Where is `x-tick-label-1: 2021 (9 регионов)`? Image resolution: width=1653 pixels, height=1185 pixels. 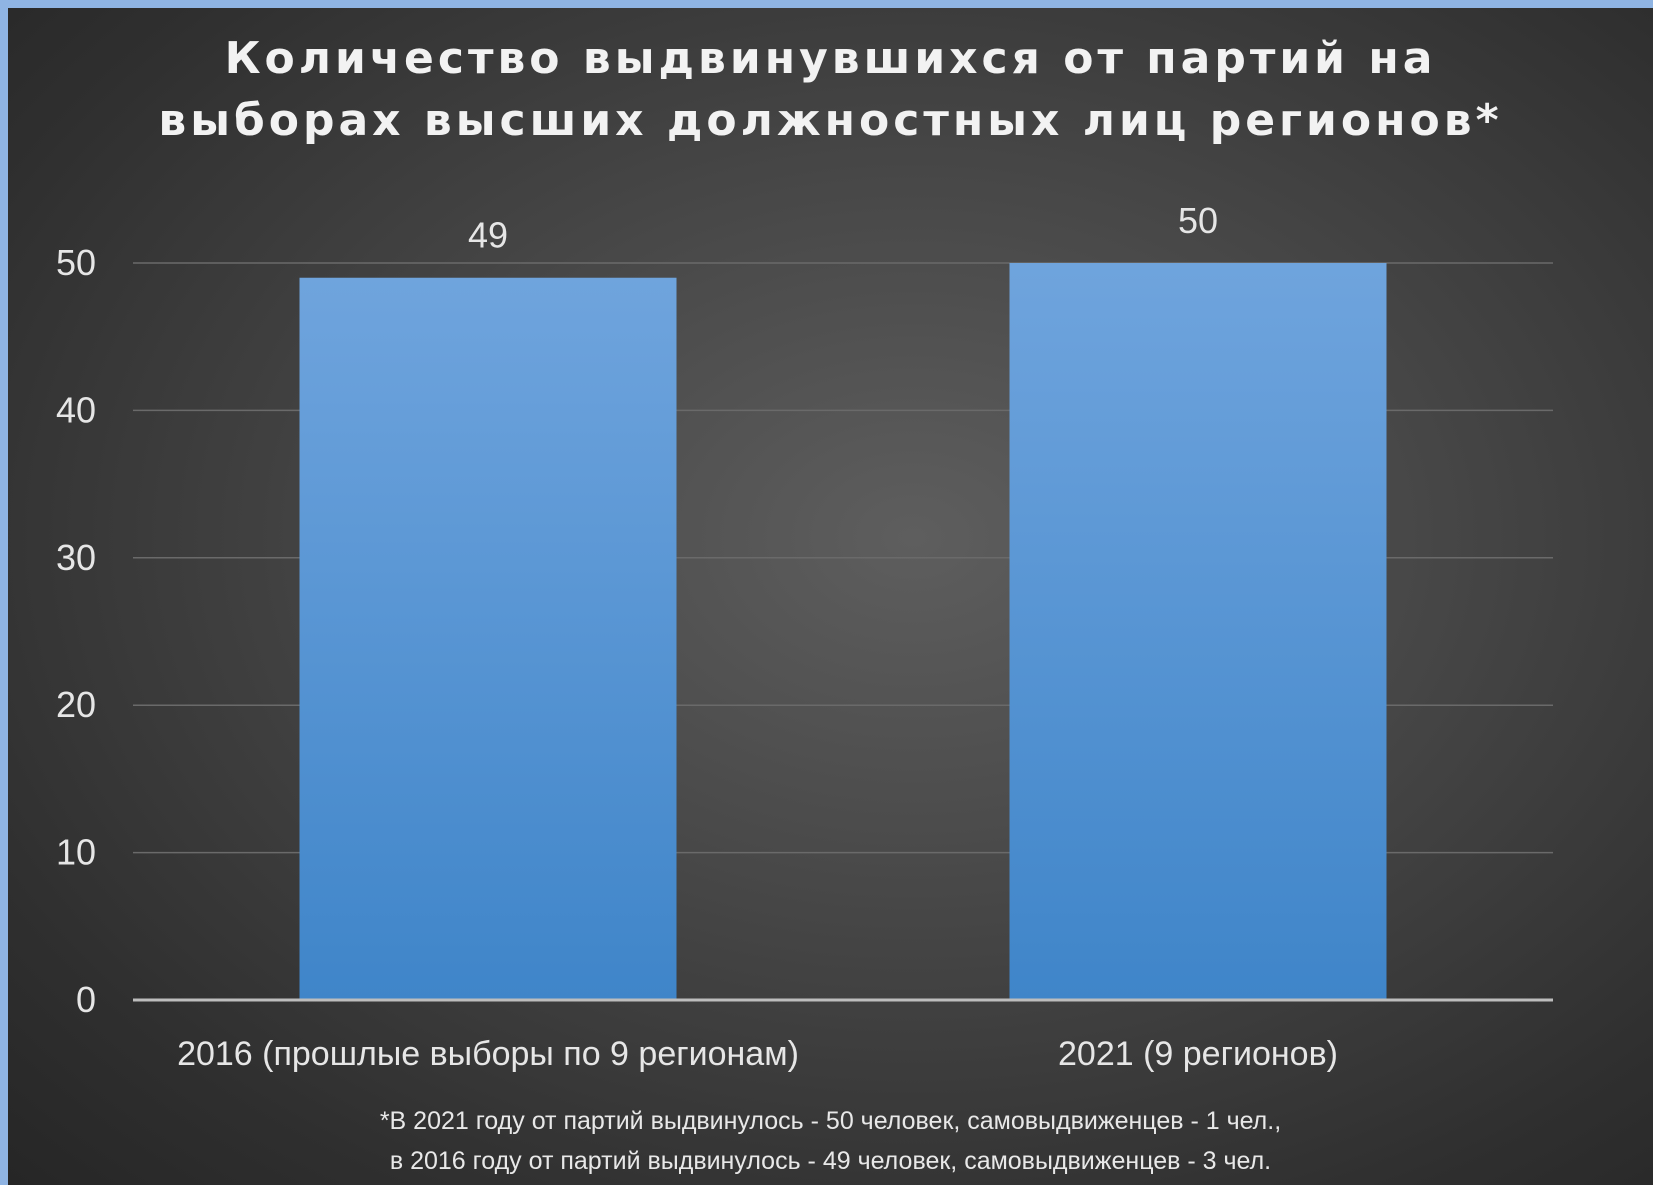 x-tick-label-1: 2021 (9 регионов) is located at coordinates (1198, 1054).